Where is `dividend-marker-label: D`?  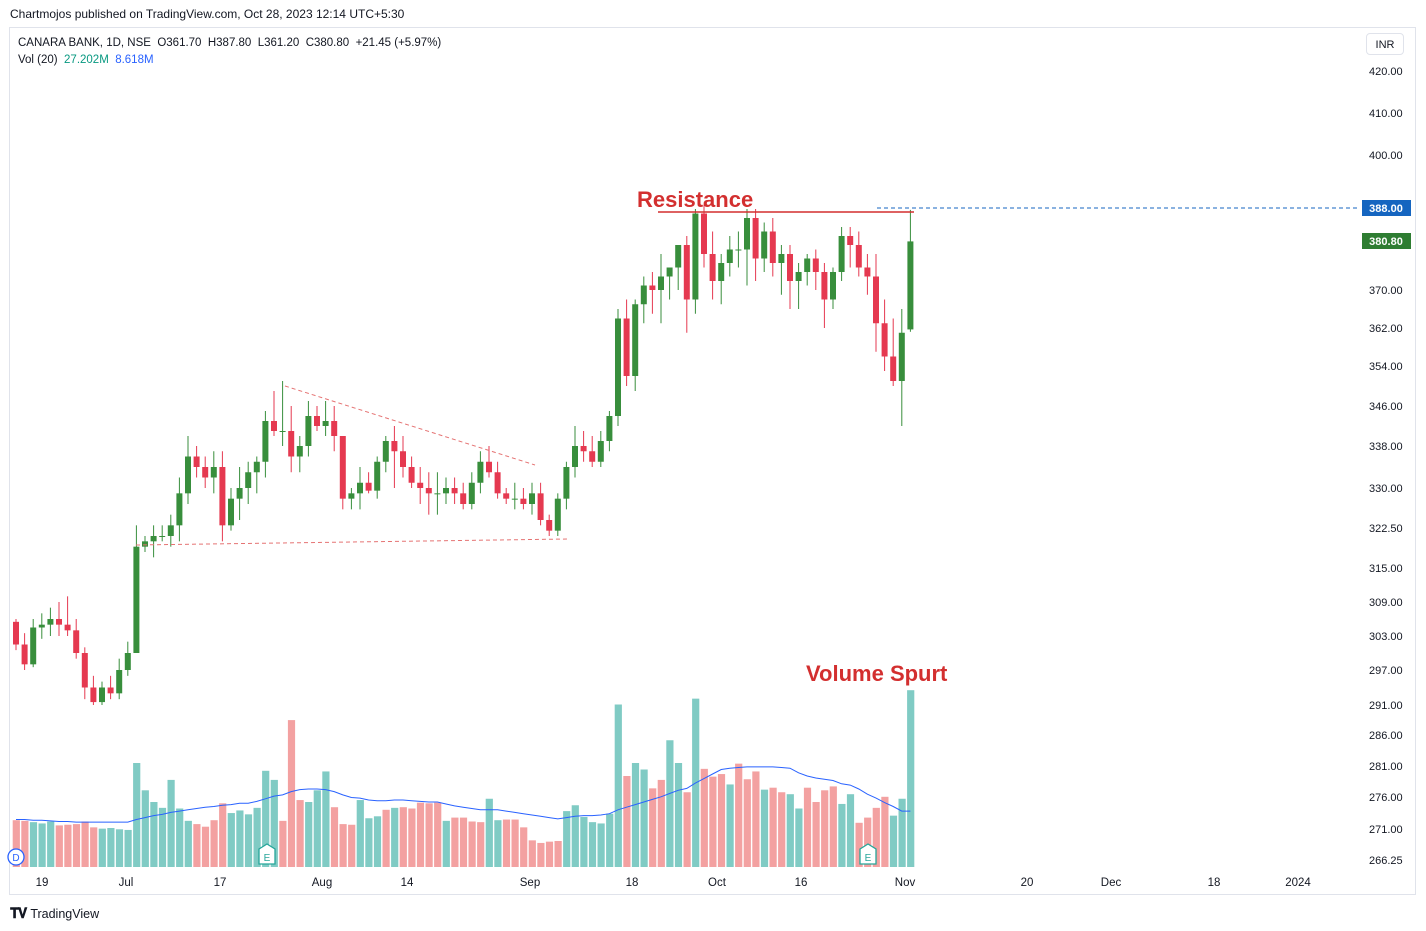 dividend-marker-label: D is located at coordinates (15, 858).